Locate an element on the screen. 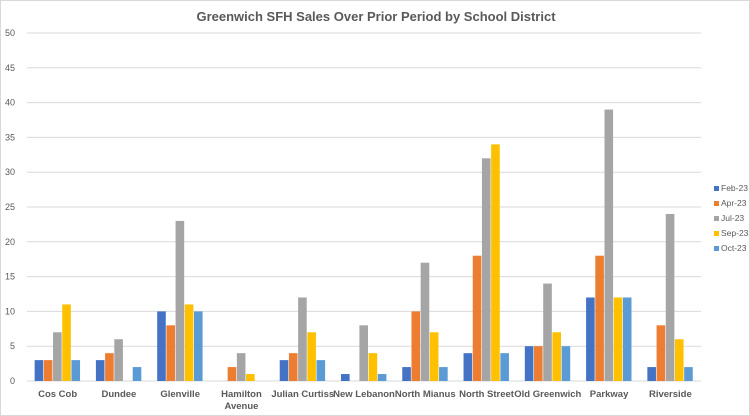 This screenshot has height=416, width=750. x-tick-label: Hamilton is located at coordinates (241, 394).